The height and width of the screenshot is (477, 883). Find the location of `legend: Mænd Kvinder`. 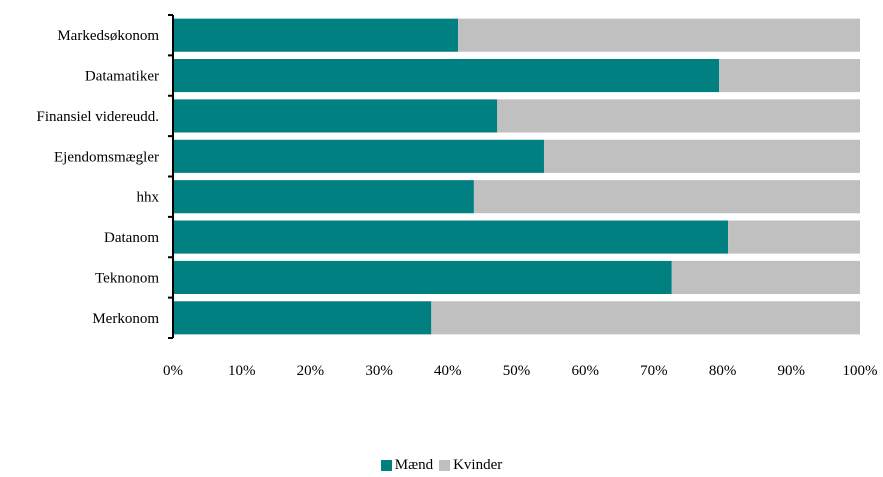

legend: Mænd Kvinder is located at coordinates (441, 465).